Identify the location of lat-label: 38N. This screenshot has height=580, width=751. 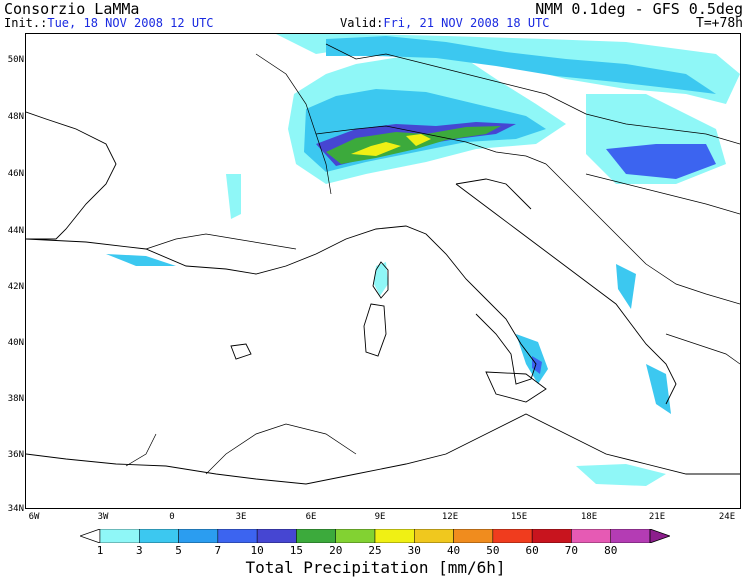
(15, 399).